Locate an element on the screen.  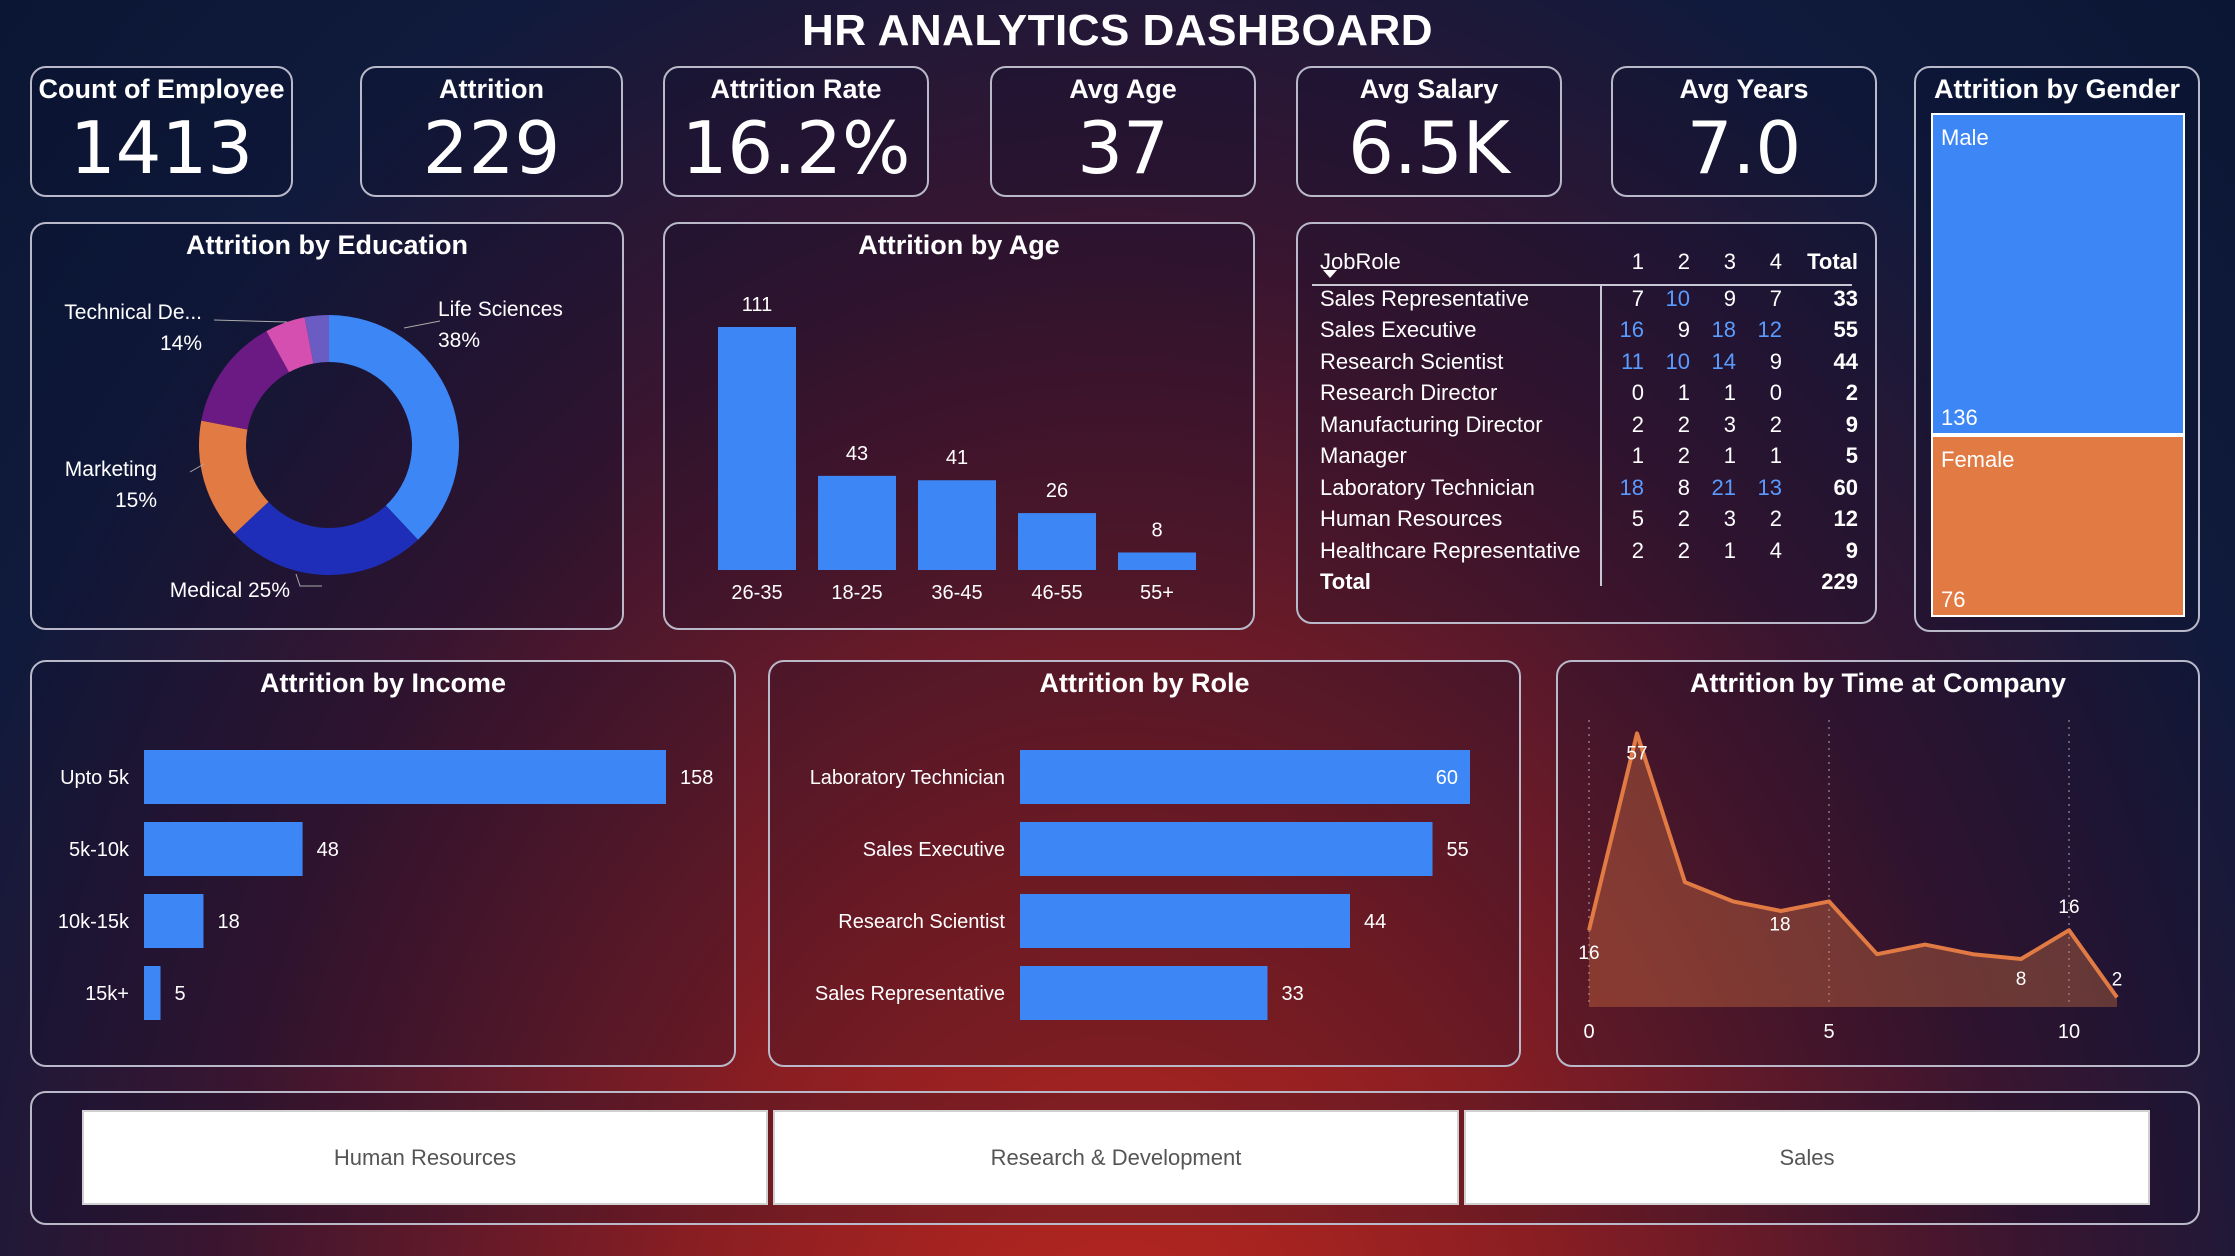
label-medical: Medical 25% is located at coordinates (230, 590).